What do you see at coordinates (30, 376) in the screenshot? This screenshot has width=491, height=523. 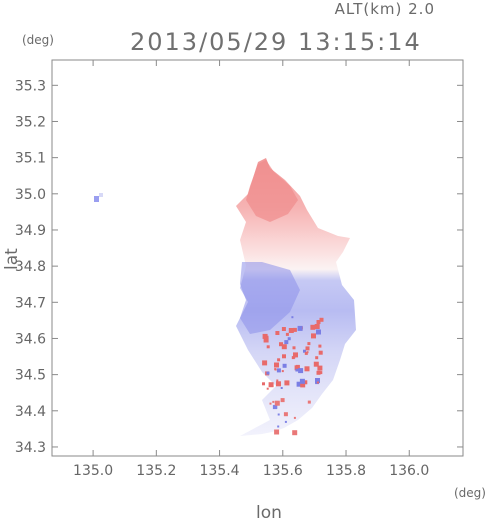 I see `y-tick-label: 34.5` at bounding box center [30, 376].